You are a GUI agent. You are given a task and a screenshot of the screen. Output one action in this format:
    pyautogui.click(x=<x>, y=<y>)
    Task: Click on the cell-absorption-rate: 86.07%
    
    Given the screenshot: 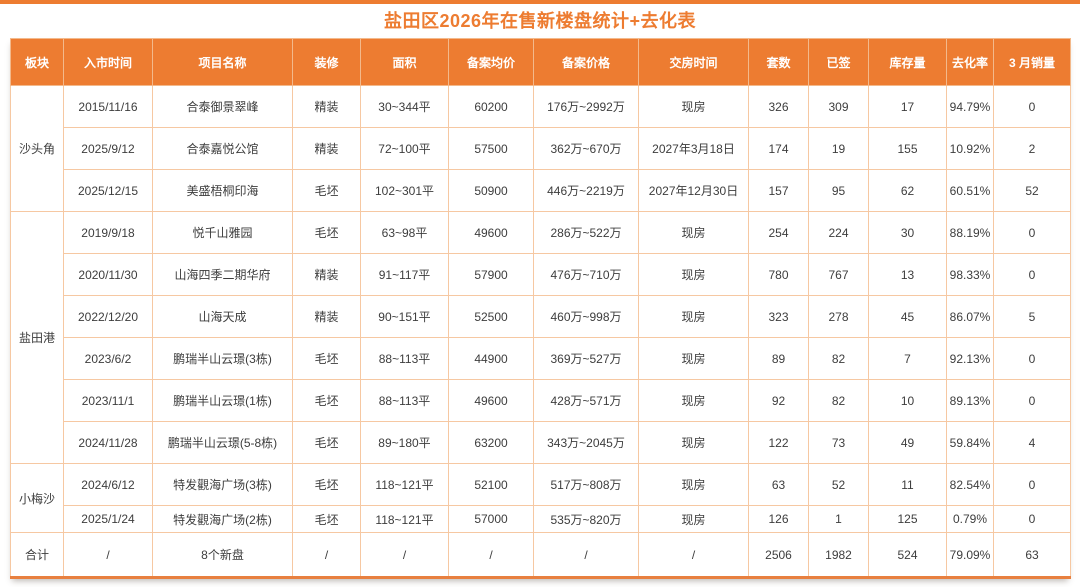 What is the action you would take?
    pyautogui.click(x=970, y=316)
    